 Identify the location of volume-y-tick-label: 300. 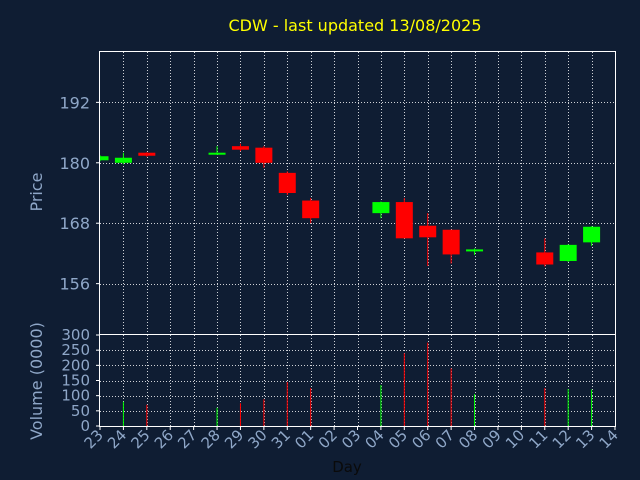
(75, 335).